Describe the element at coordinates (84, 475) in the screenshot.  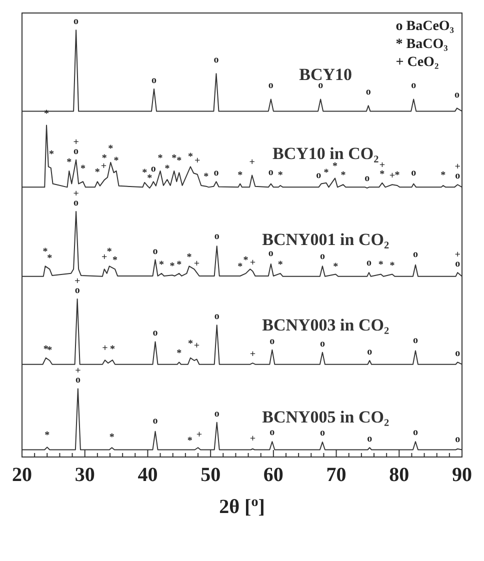
I see `x-tick-label: 30` at that location.